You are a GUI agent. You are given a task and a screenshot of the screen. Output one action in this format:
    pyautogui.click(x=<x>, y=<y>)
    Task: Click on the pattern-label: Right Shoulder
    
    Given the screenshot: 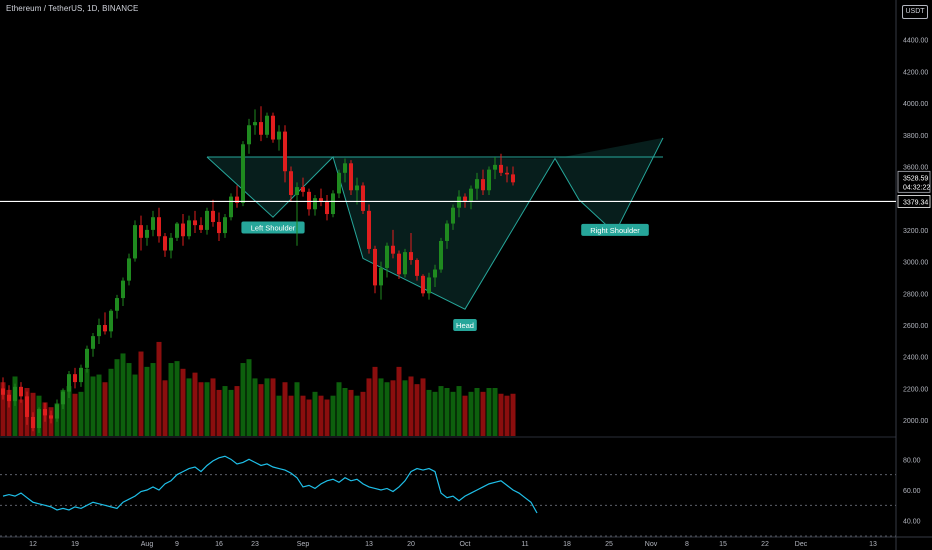 What is the action you would take?
    pyautogui.click(x=615, y=230)
    